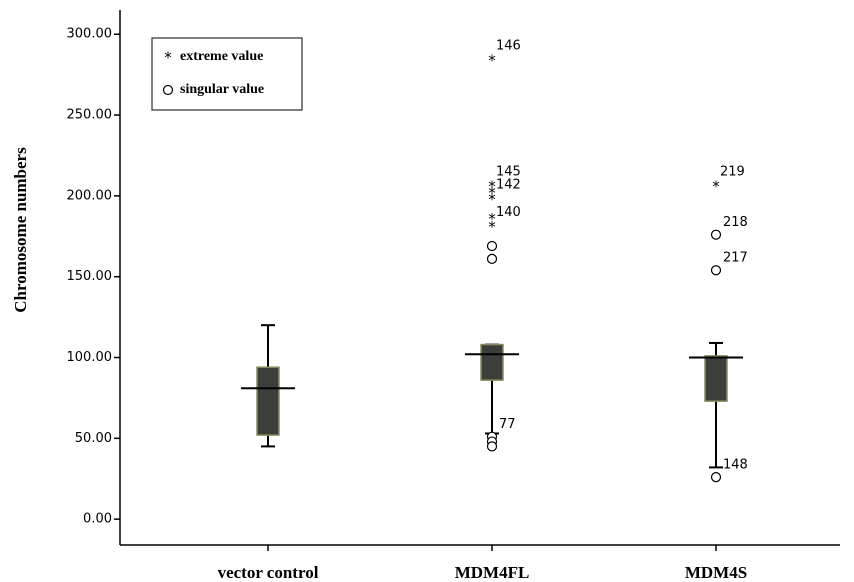  What do you see at coordinates (90, 357) in the screenshot?
I see `y-tick-label: 100.00` at bounding box center [90, 357].